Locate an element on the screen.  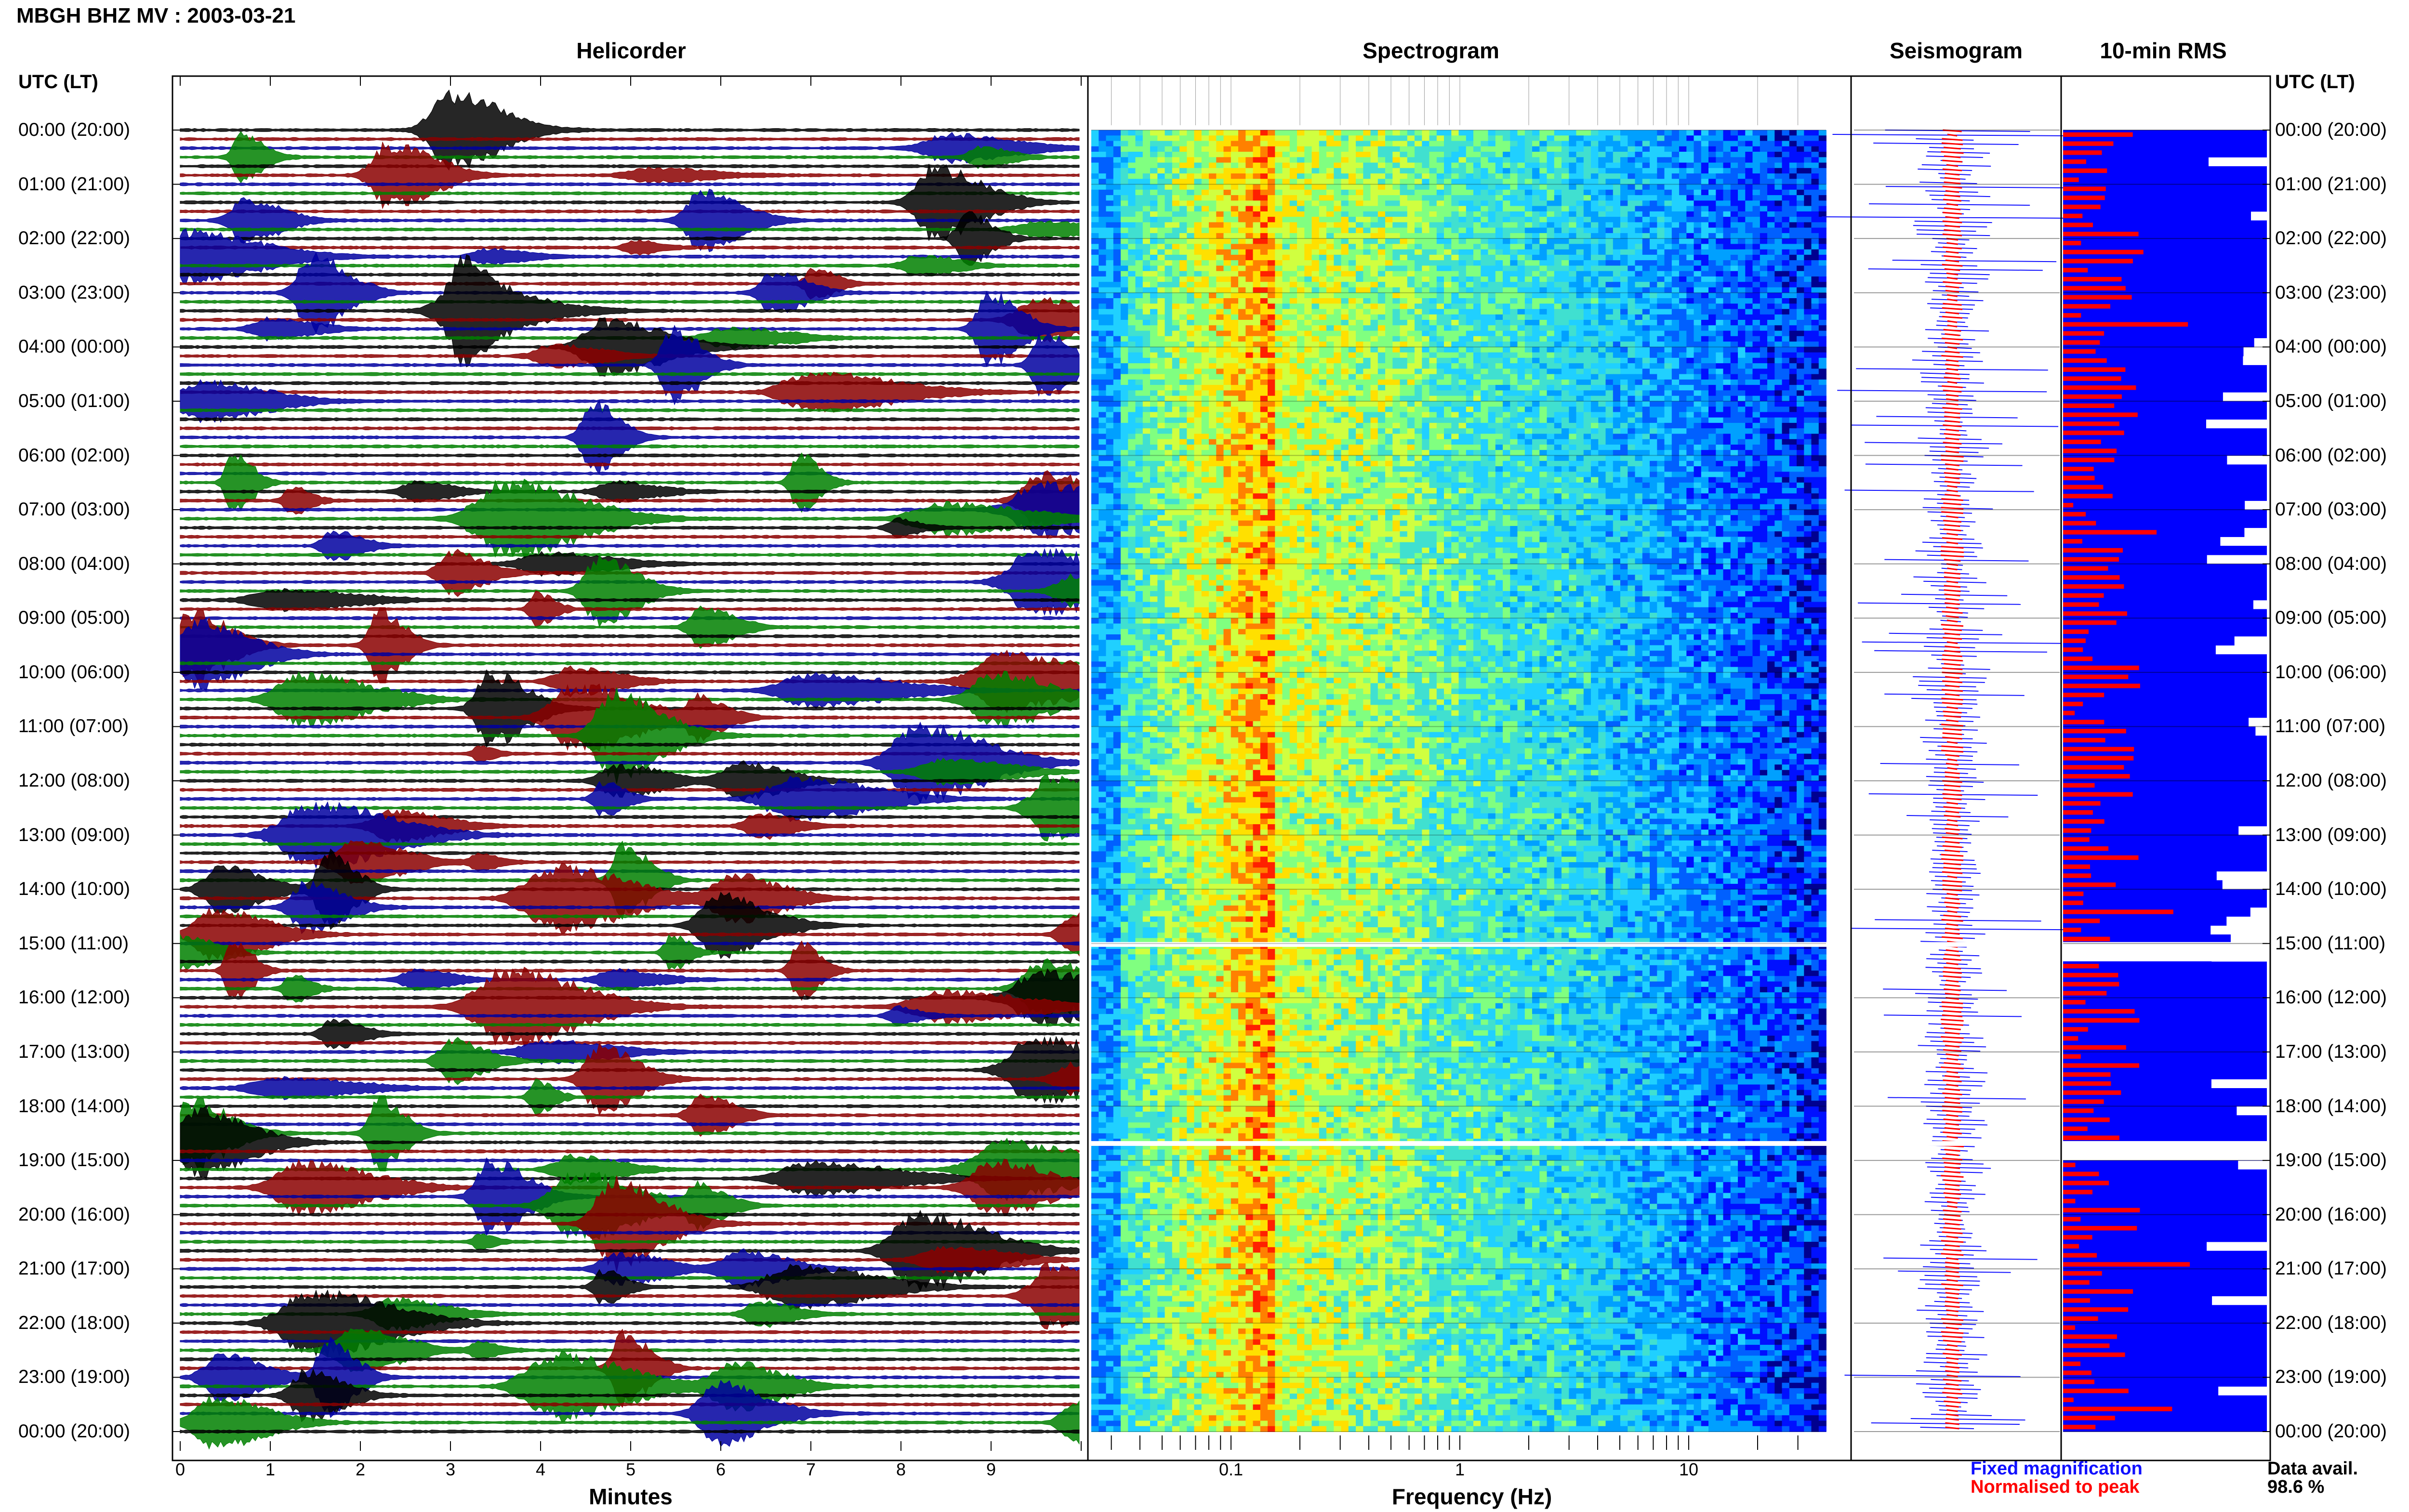
time-label-right: 04:00 (00:00) is located at coordinates (2331, 346).